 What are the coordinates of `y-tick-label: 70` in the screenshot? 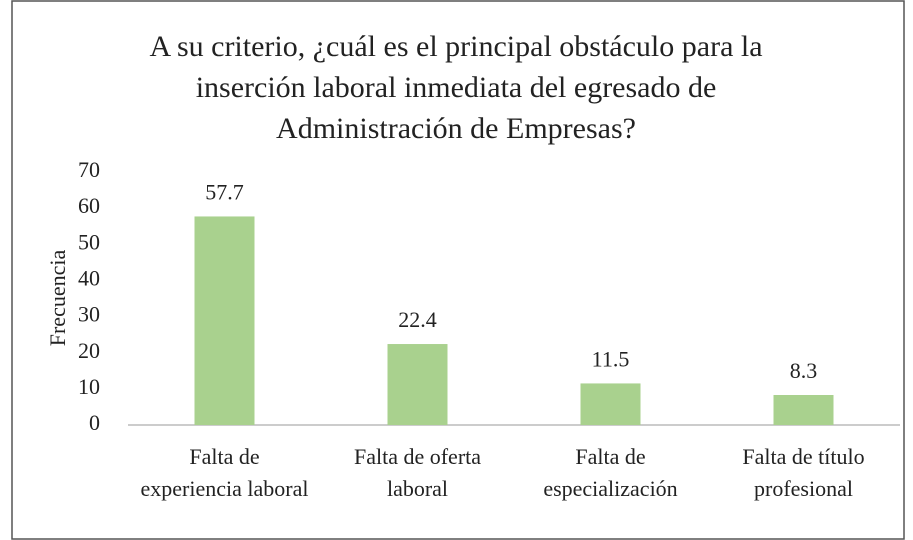 It's located at (89, 169).